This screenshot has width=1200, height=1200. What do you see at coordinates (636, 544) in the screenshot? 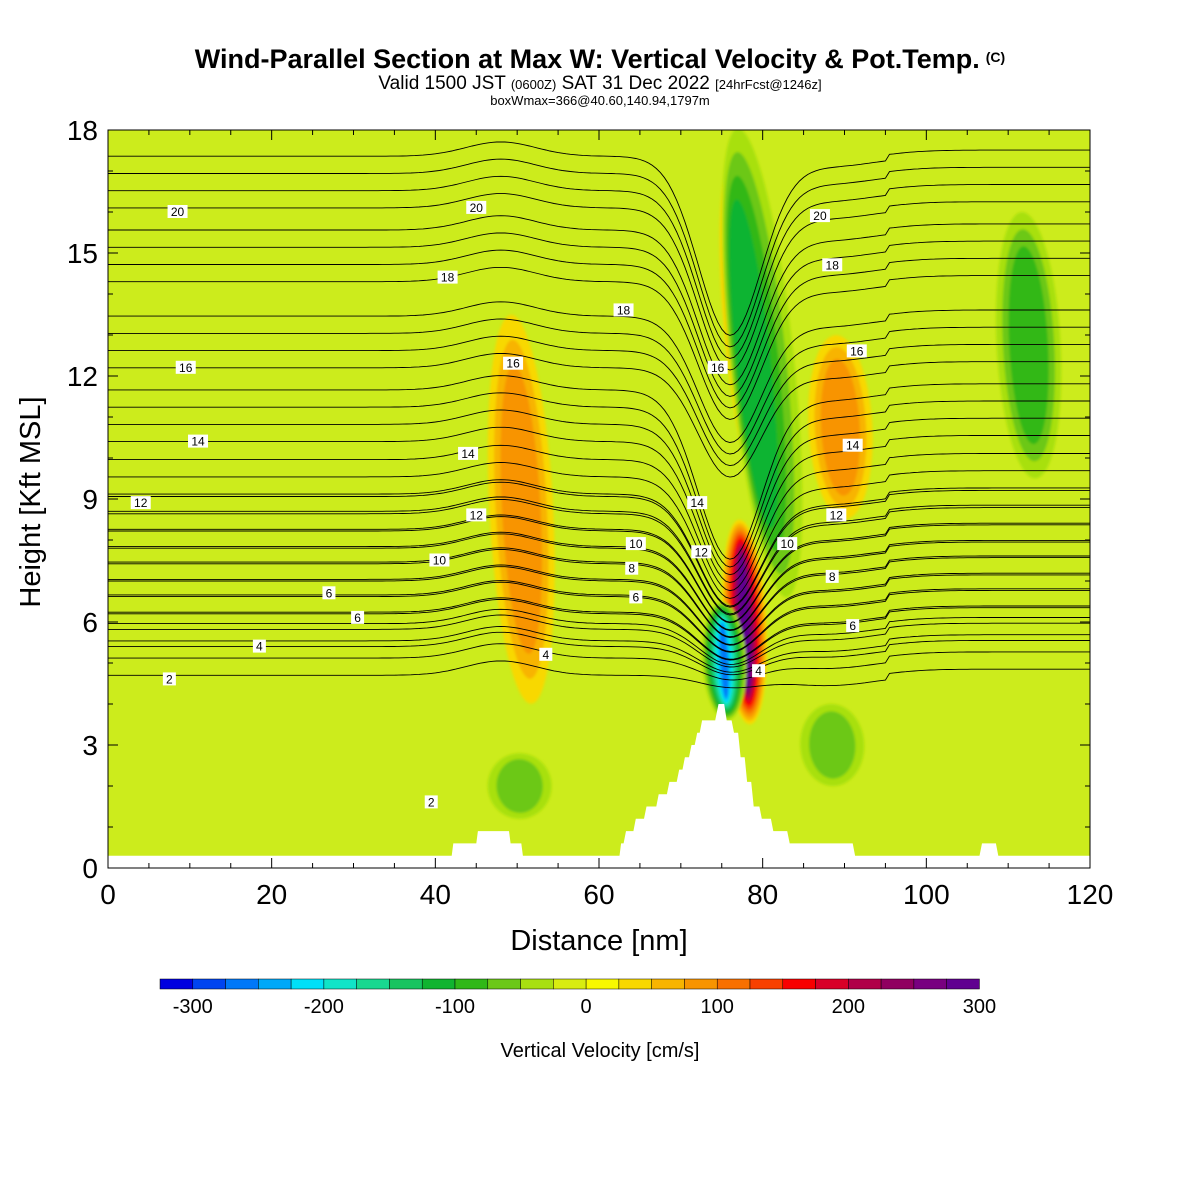
I see `contour-label: 10` at bounding box center [636, 544].